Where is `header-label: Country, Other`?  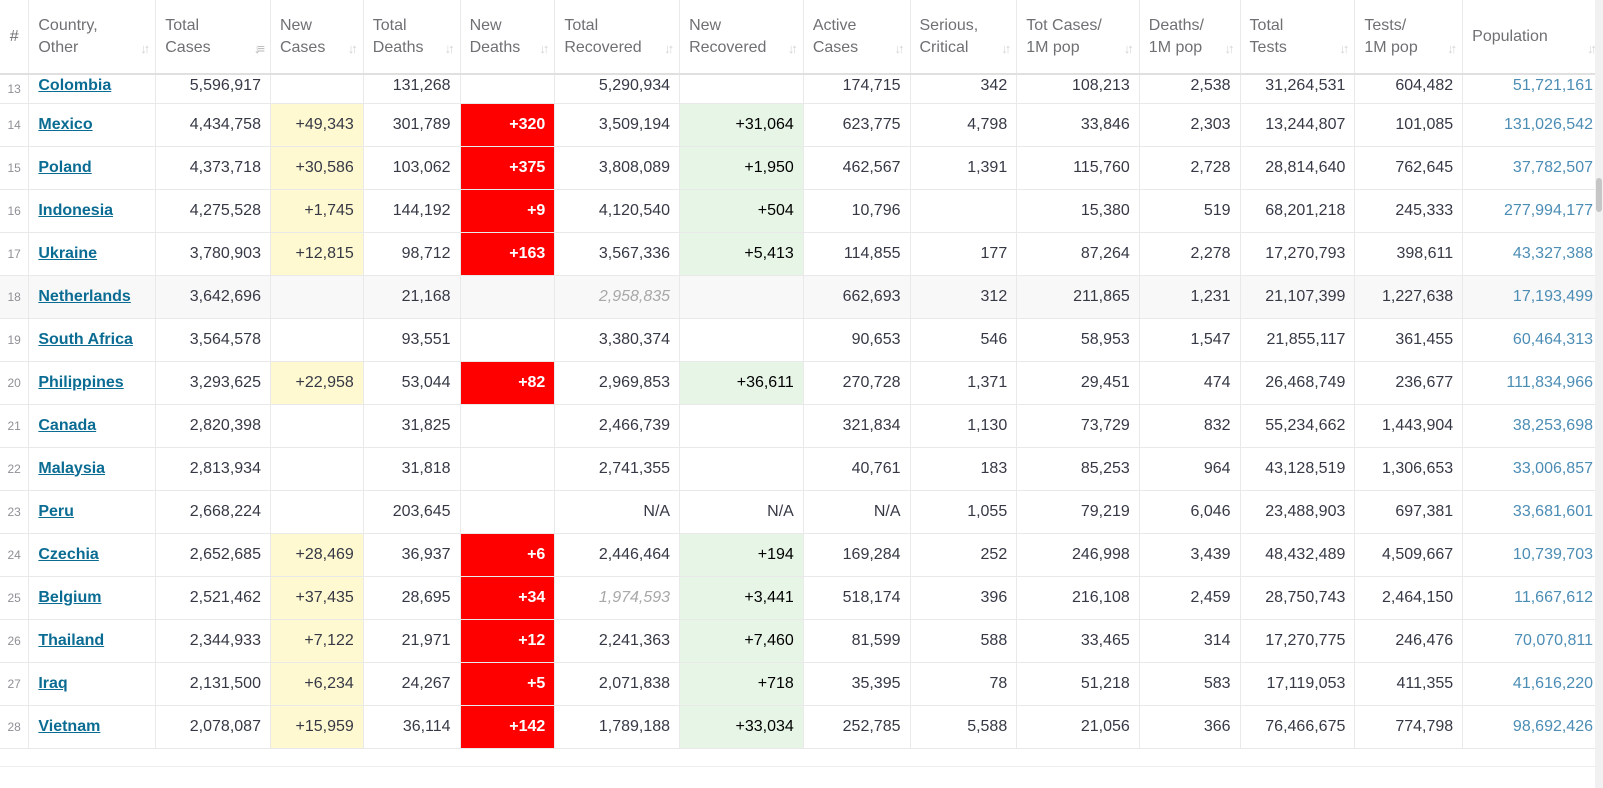
header-label: Country, Other is located at coordinates (68, 36).